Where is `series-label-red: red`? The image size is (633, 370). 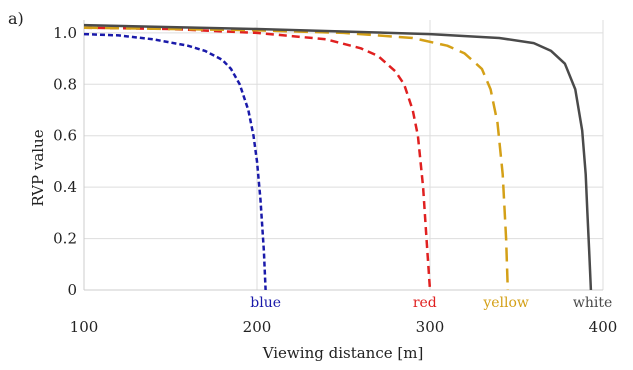
series-label-red: red is located at coordinates (425, 303).